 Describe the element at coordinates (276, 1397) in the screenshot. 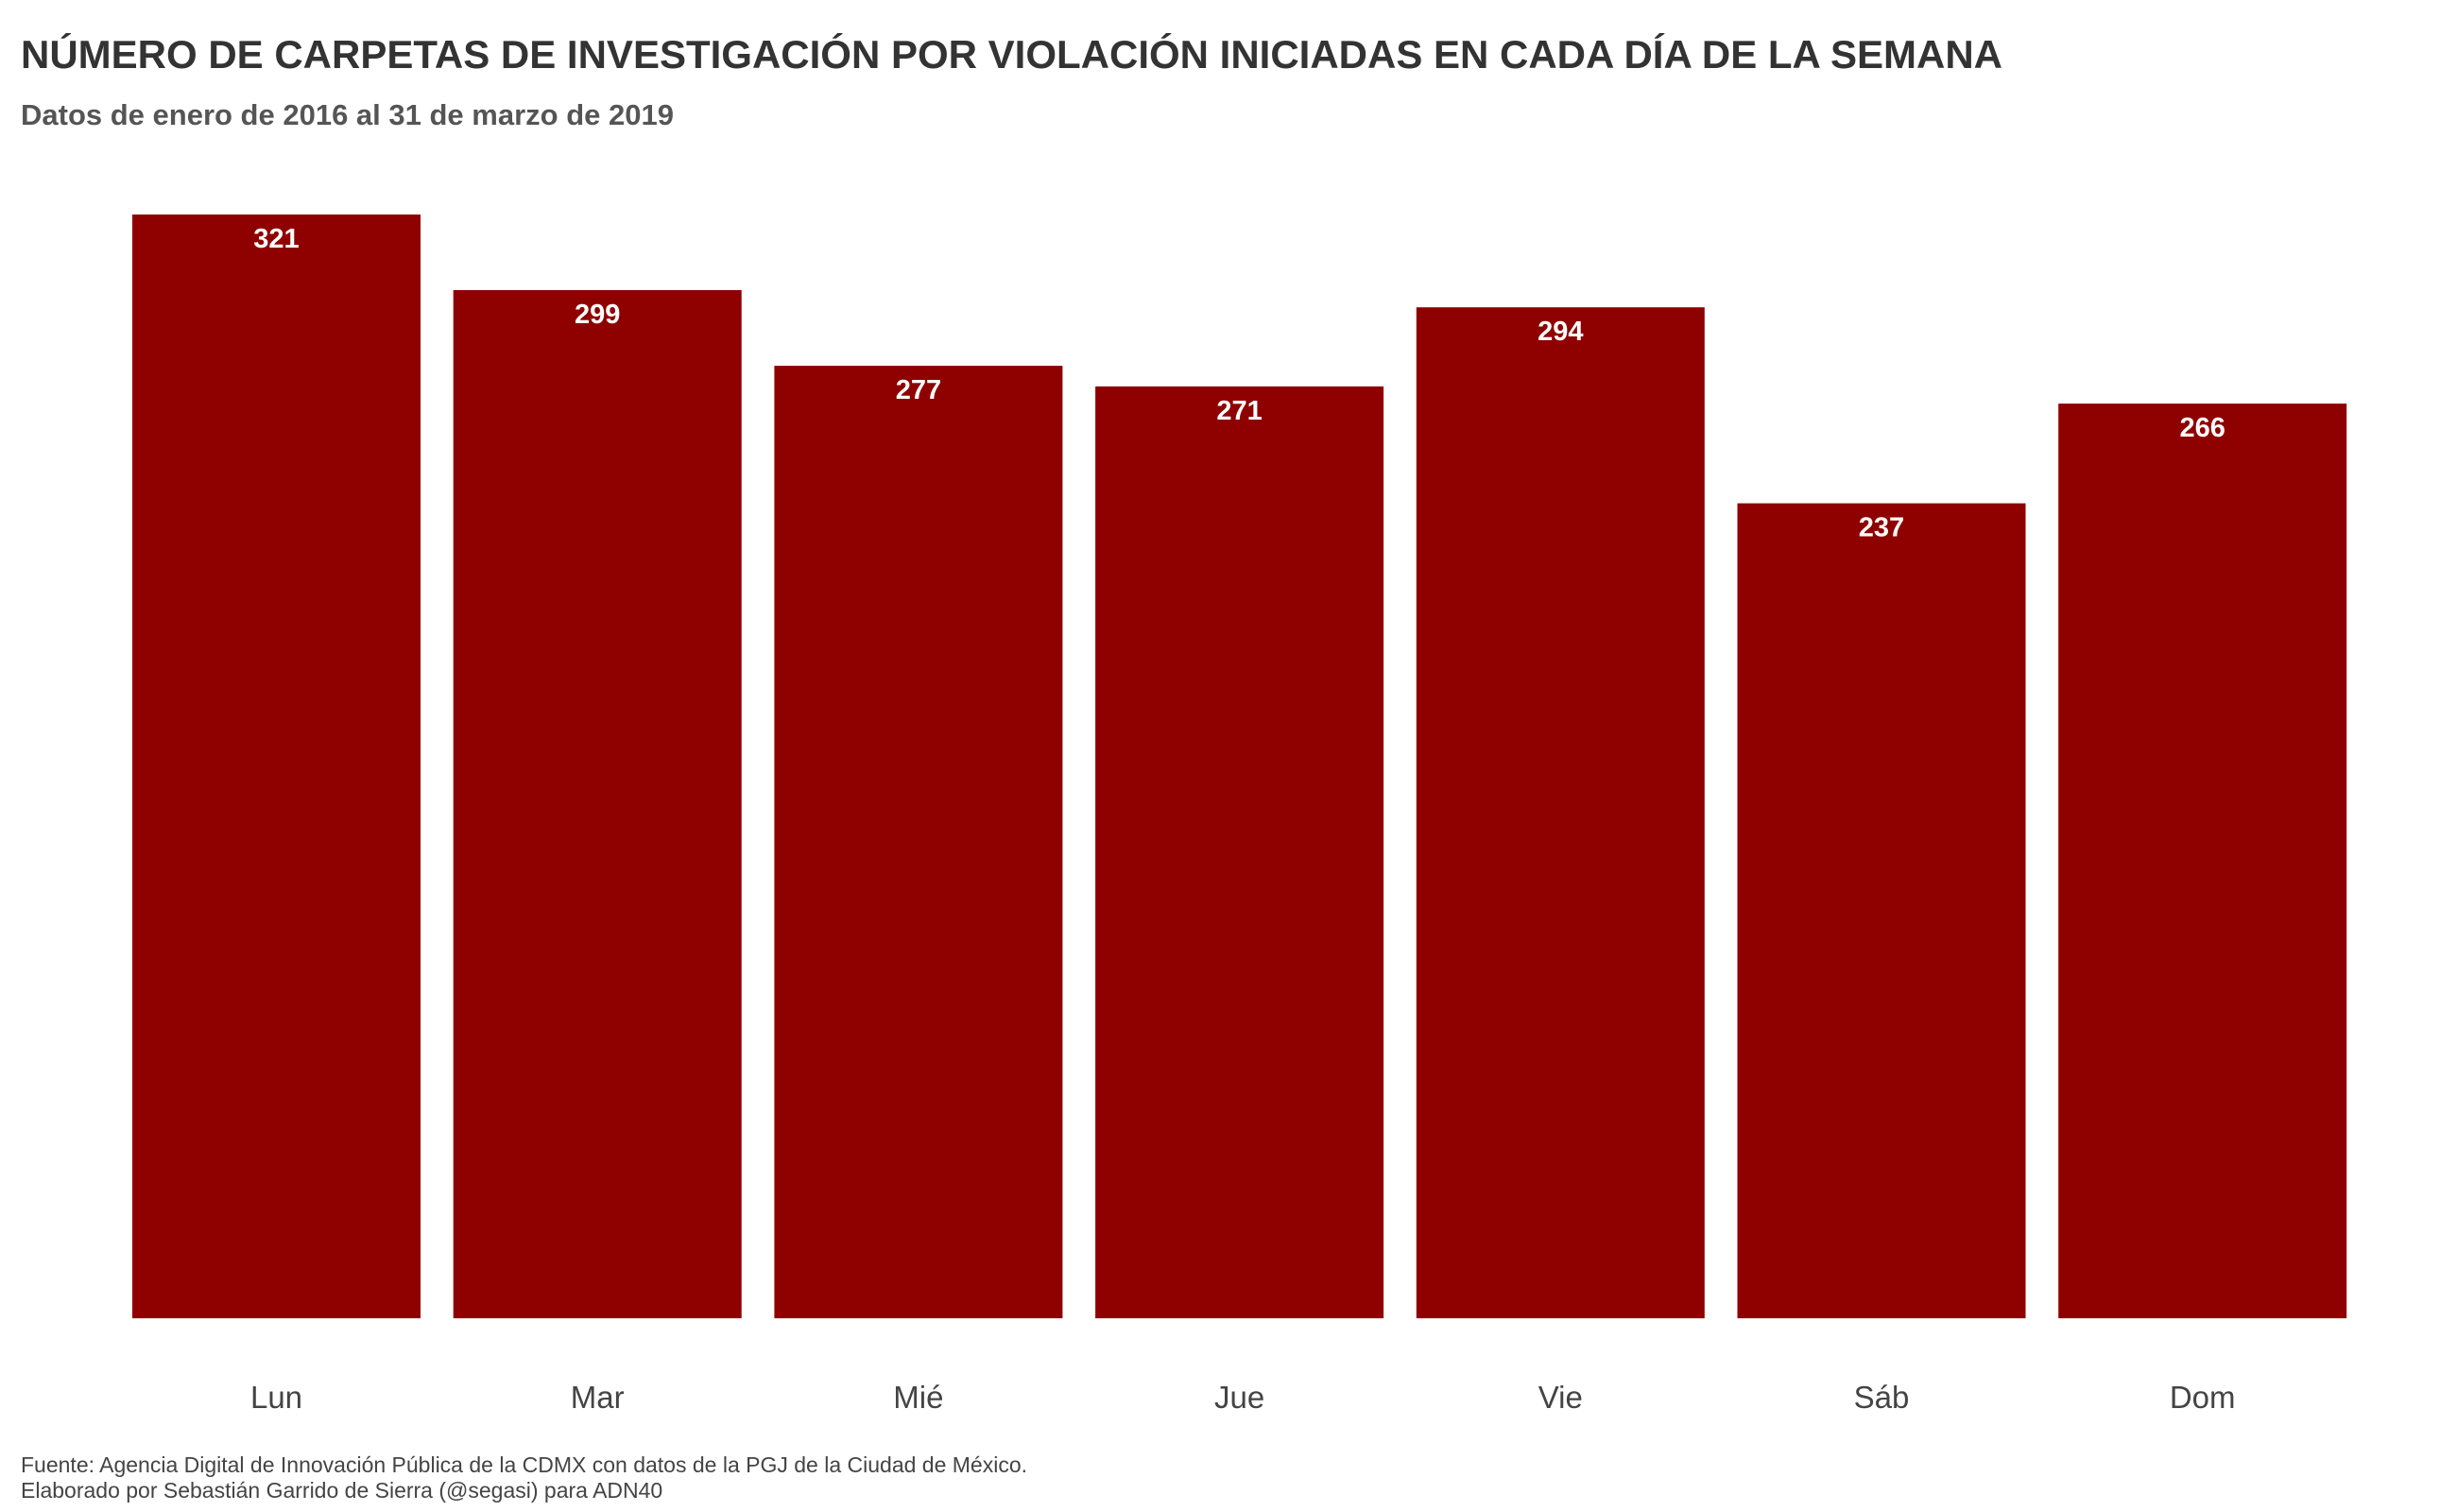

I see `x-tick-label-Lun: Lun` at that location.